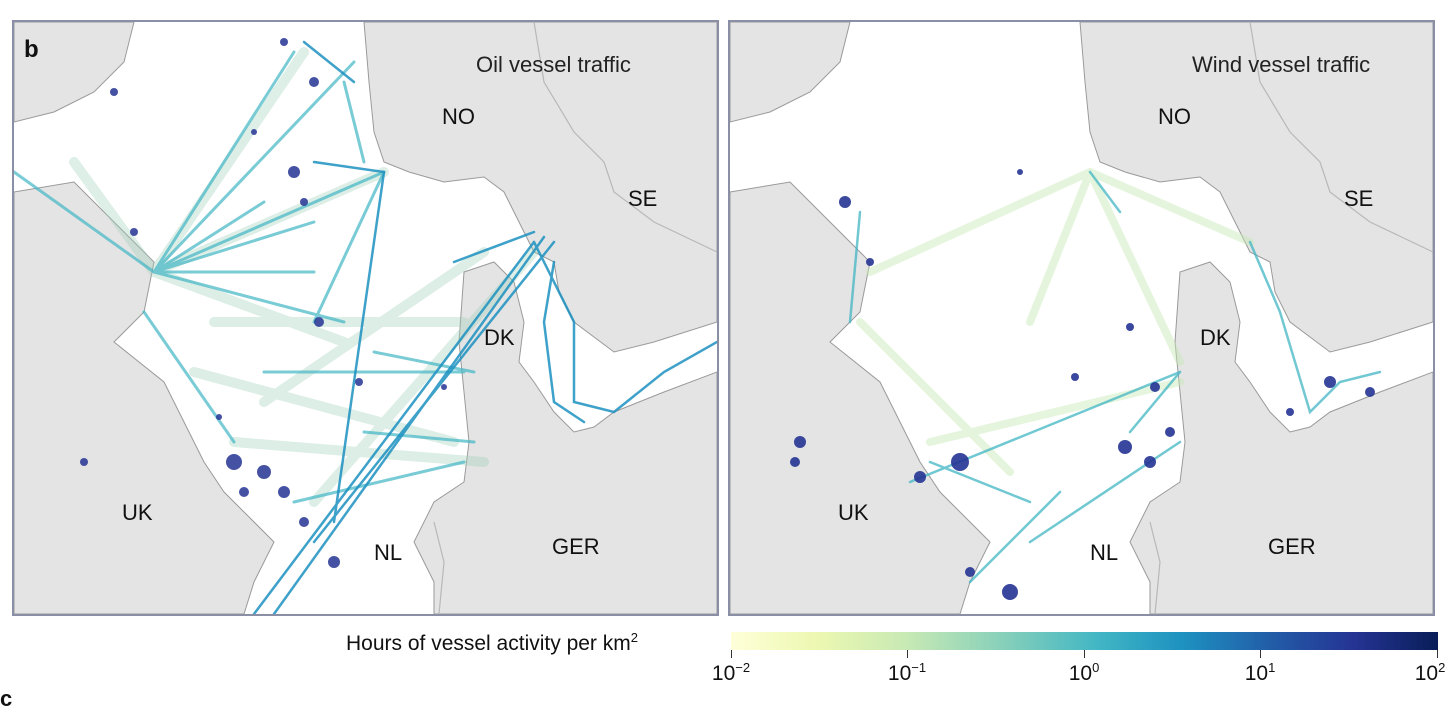 The width and height of the screenshot is (1456, 712). What do you see at coordinates (1084, 672) in the screenshot?
I see `colorbar-tick-label: 10⁰` at bounding box center [1084, 672].